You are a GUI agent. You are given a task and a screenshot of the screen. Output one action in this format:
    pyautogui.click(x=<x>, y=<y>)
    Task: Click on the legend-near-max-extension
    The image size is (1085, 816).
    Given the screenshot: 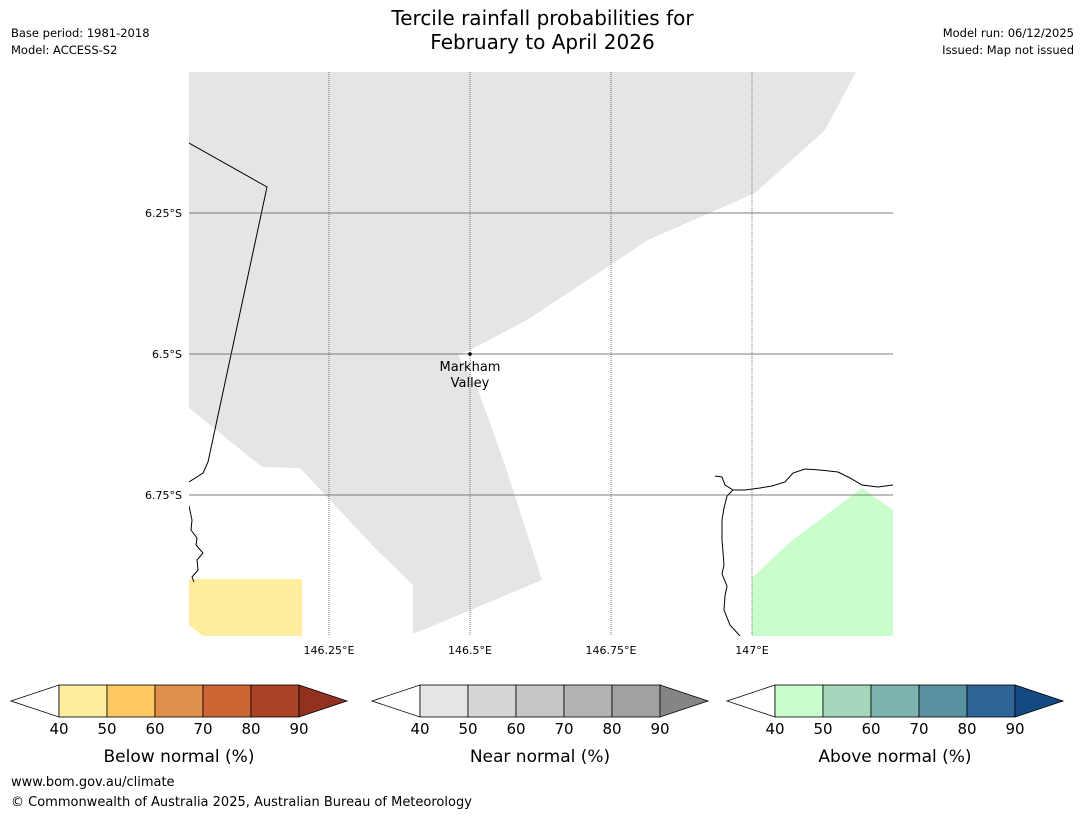 What is the action you would take?
    pyautogui.click(x=684, y=701)
    